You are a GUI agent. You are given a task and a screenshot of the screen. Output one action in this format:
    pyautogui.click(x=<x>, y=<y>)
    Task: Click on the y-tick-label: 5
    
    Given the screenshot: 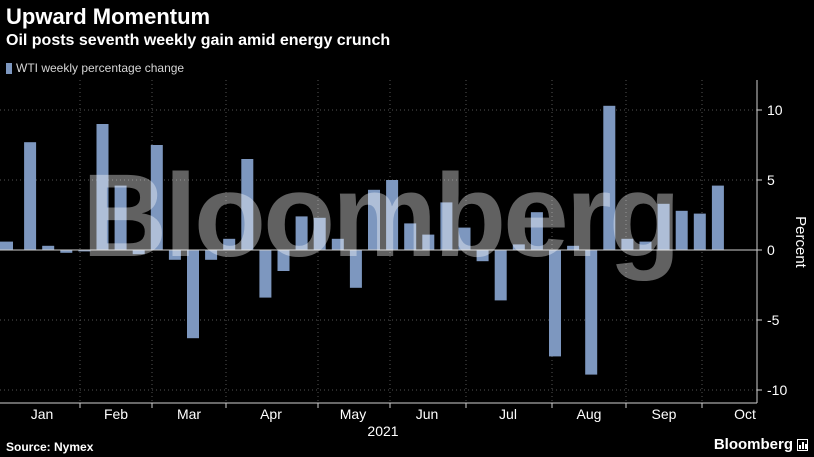 What is the action you would take?
    pyautogui.click(x=771, y=180)
    